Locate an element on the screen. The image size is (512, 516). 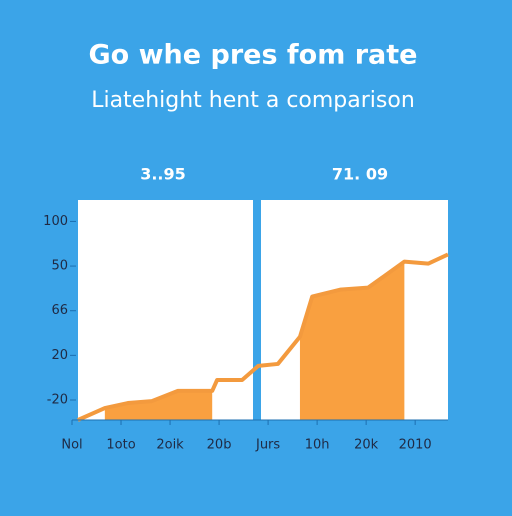
chart-subtitle: Liatehight hent a comparison is located at coordinates (253, 100).